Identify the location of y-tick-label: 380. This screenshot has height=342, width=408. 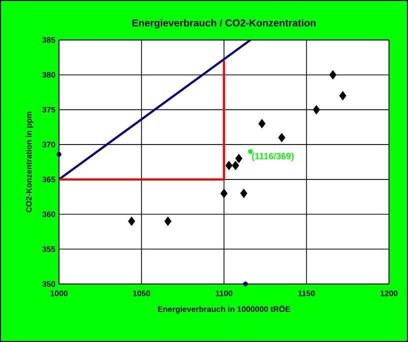
(49, 75).